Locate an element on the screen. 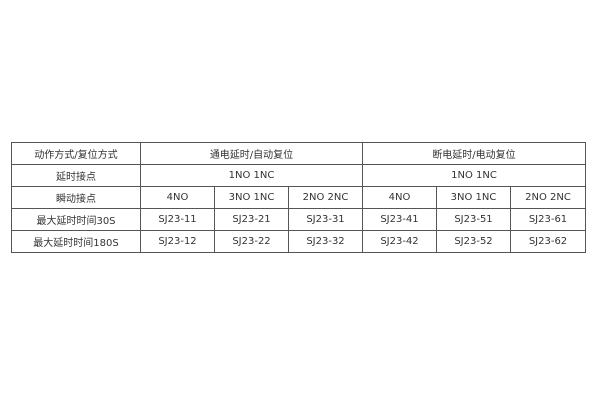 The height and width of the screenshot is (400, 600). table-cell: SJ23-31 is located at coordinates (325, 219).